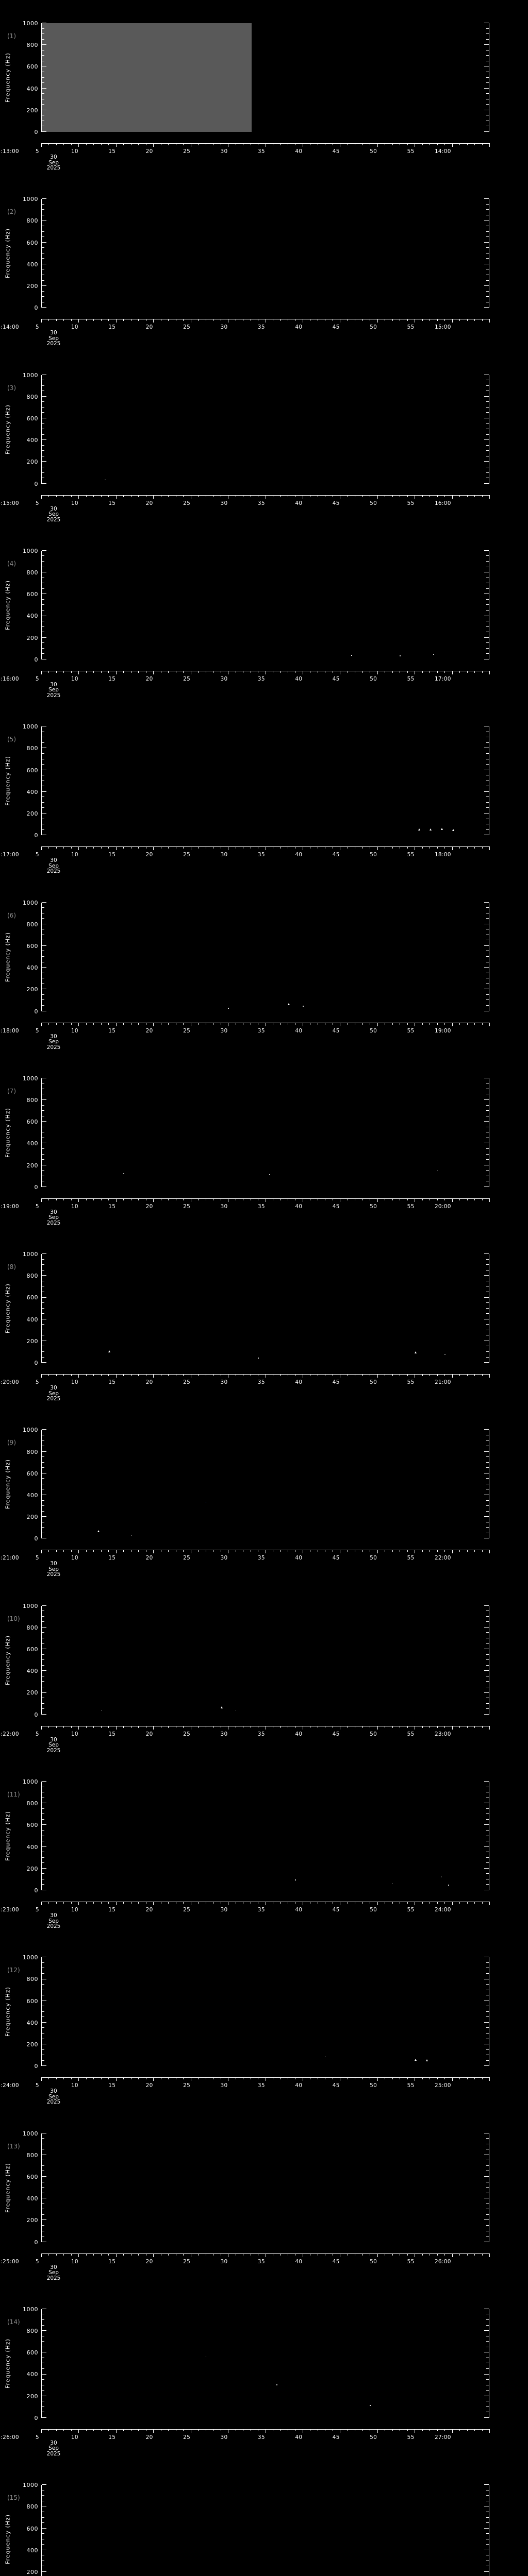  I want to click on plot-background, so click(265, 2530).